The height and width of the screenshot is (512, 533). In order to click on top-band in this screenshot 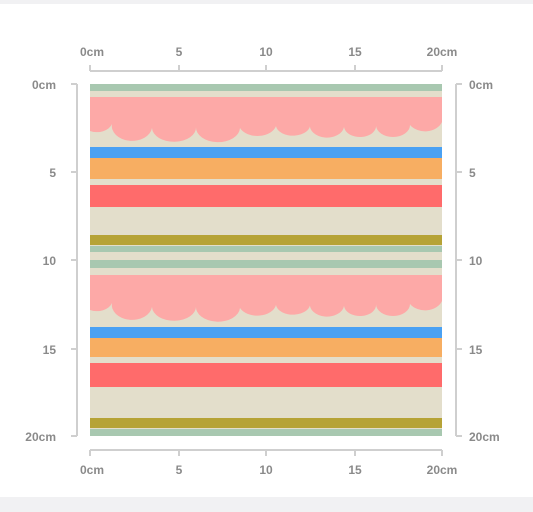, I will do `click(266, 2)`.